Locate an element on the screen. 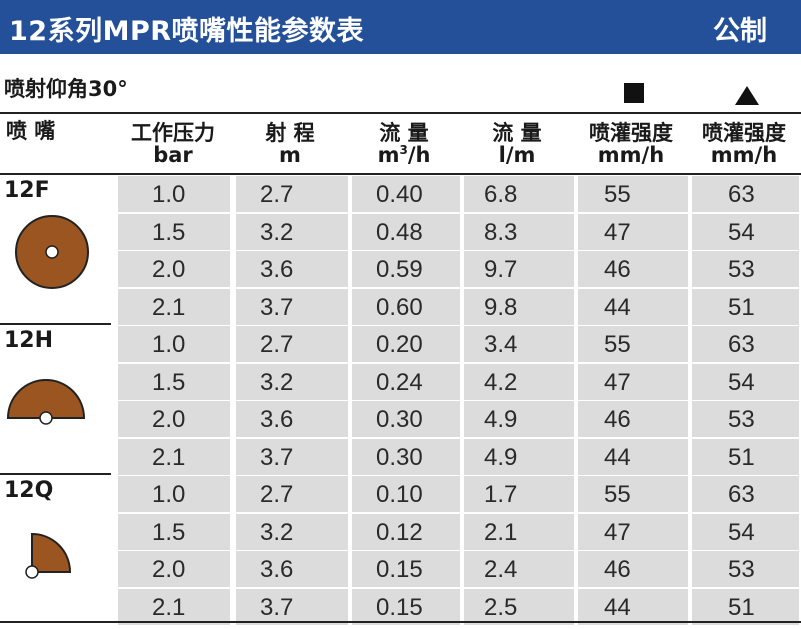 This screenshot has height=629, width=801. column-header-line2: m is located at coordinates (290, 155).